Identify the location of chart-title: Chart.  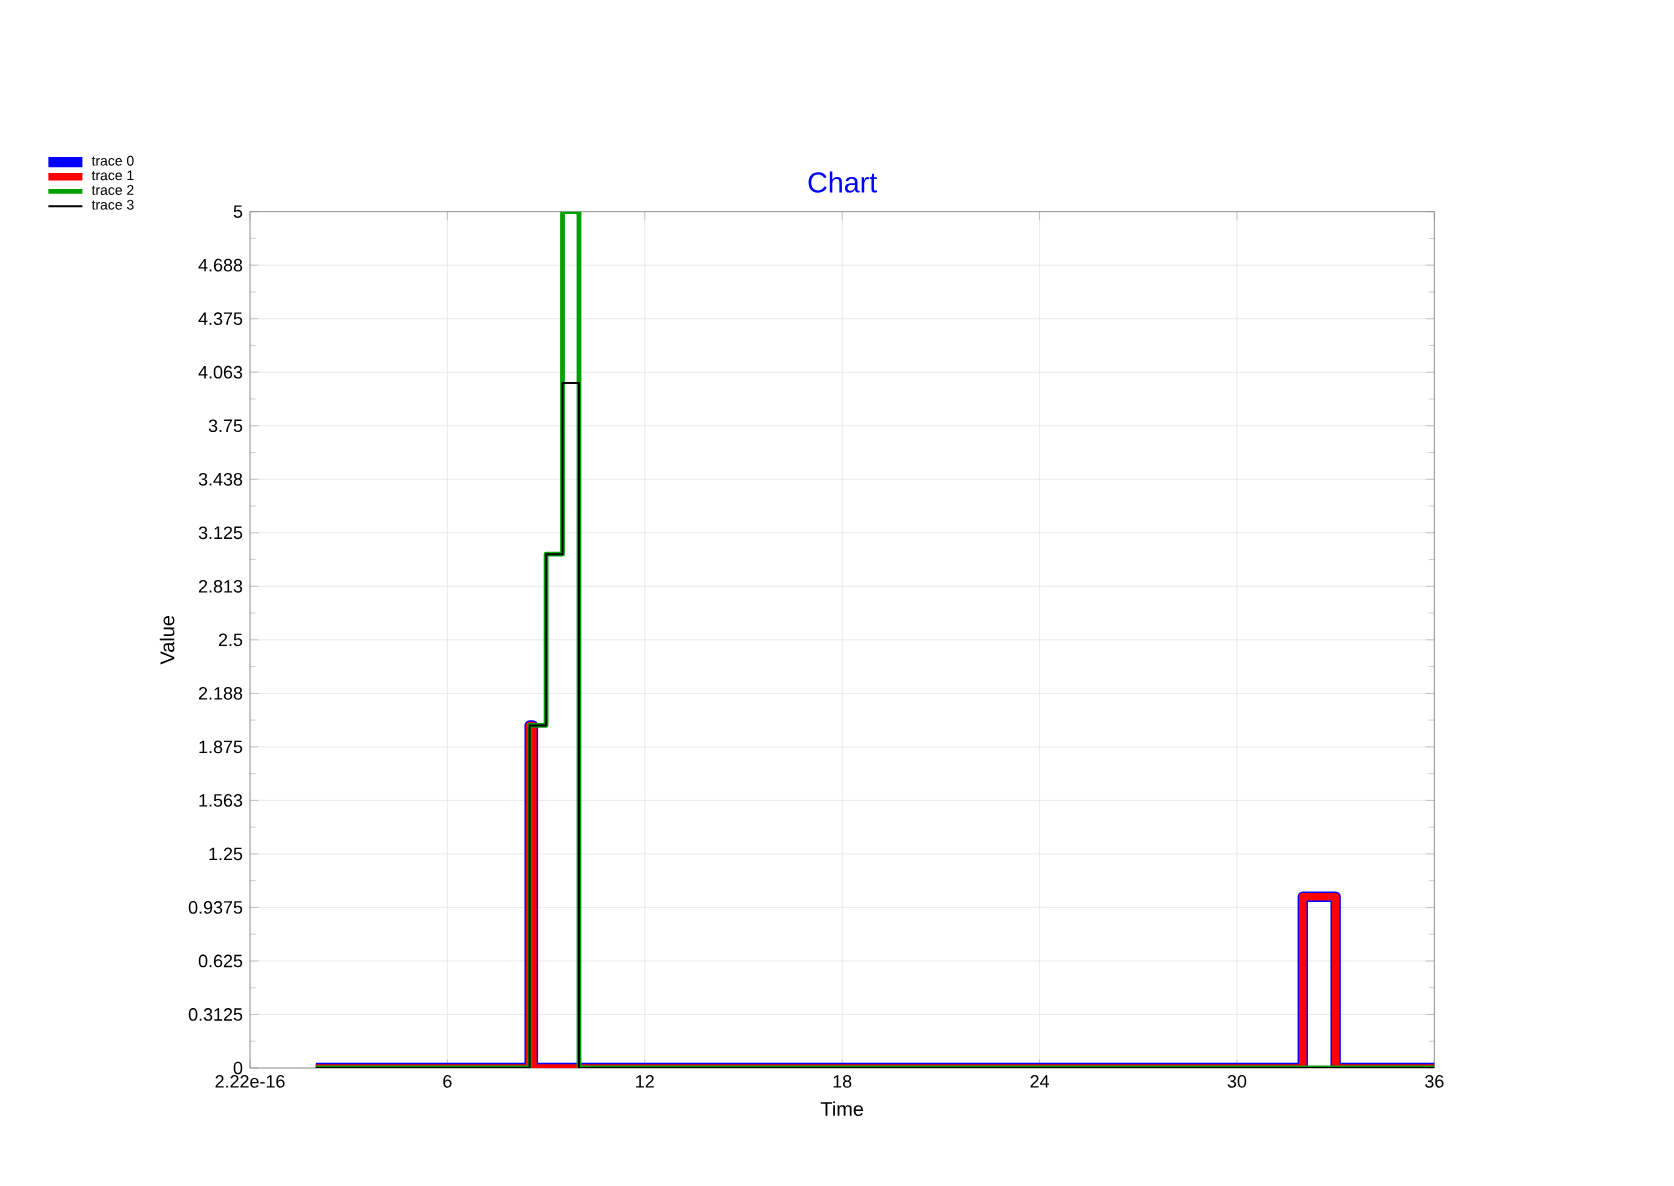
(843, 182).